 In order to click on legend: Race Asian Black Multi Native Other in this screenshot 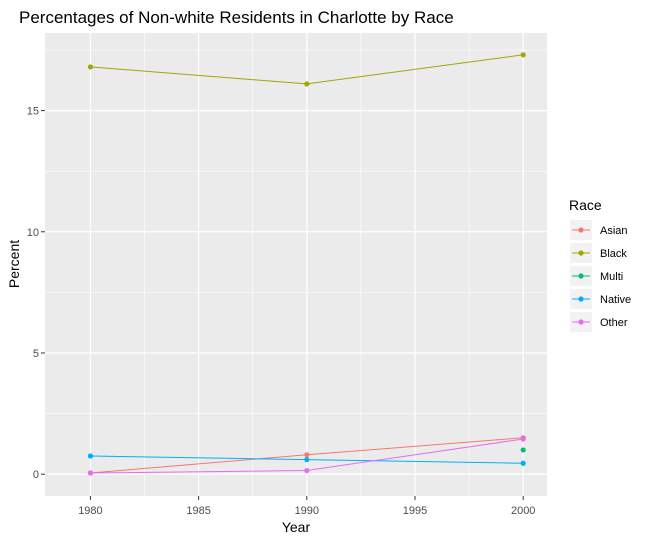, I will do `click(600, 264)`.